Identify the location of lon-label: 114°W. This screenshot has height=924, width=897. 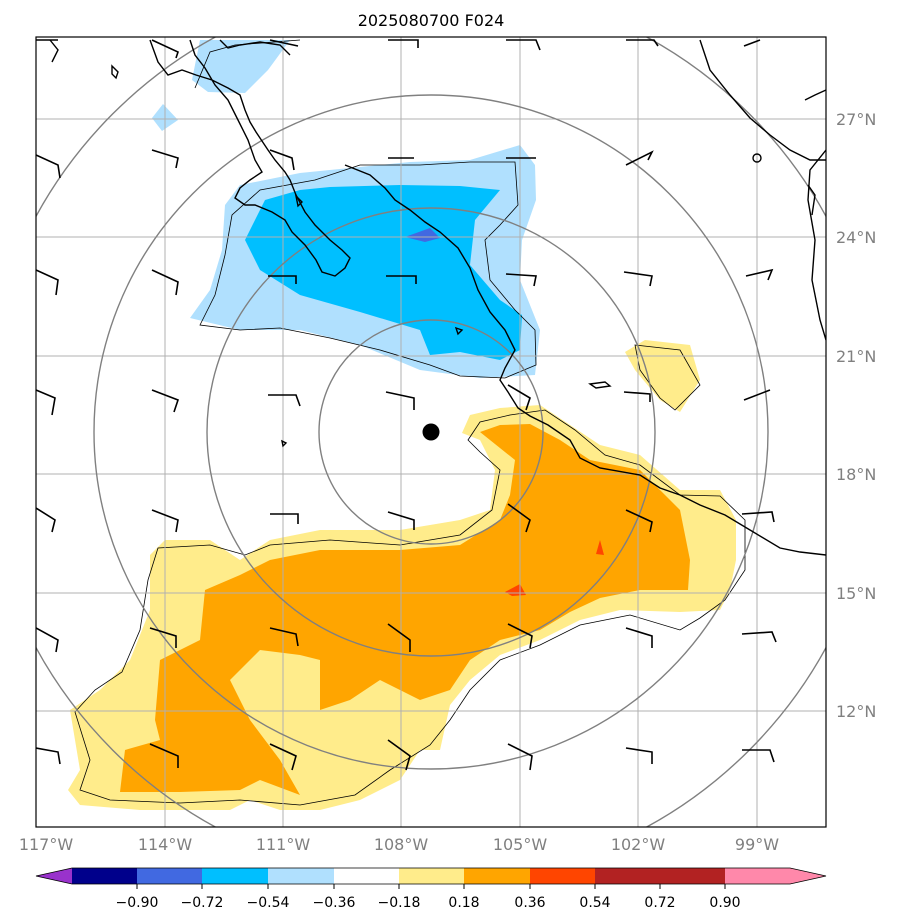
(165, 844).